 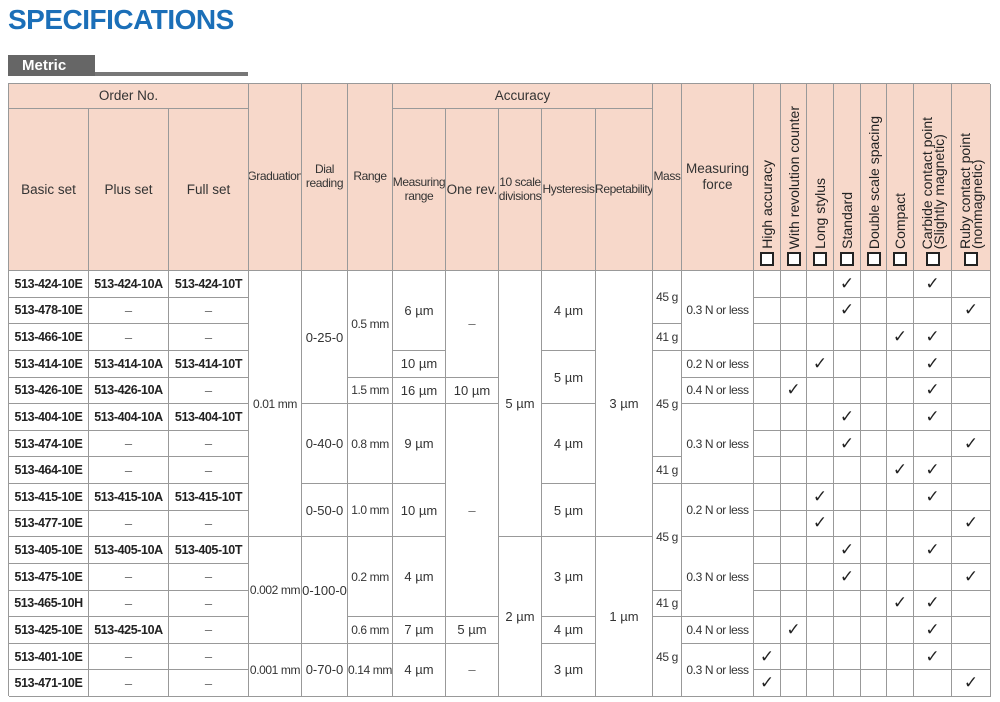 I want to click on feature-label-line: Standard, so click(x=847, y=220).